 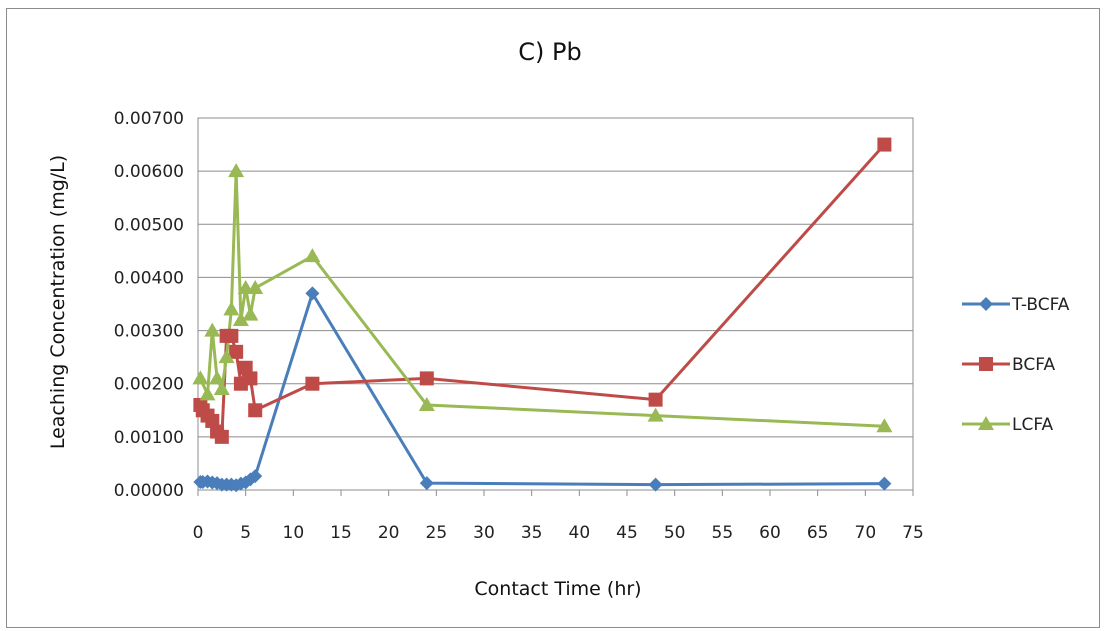 I want to click on y-tick-label: 0.00300, so click(x=149, y=332).